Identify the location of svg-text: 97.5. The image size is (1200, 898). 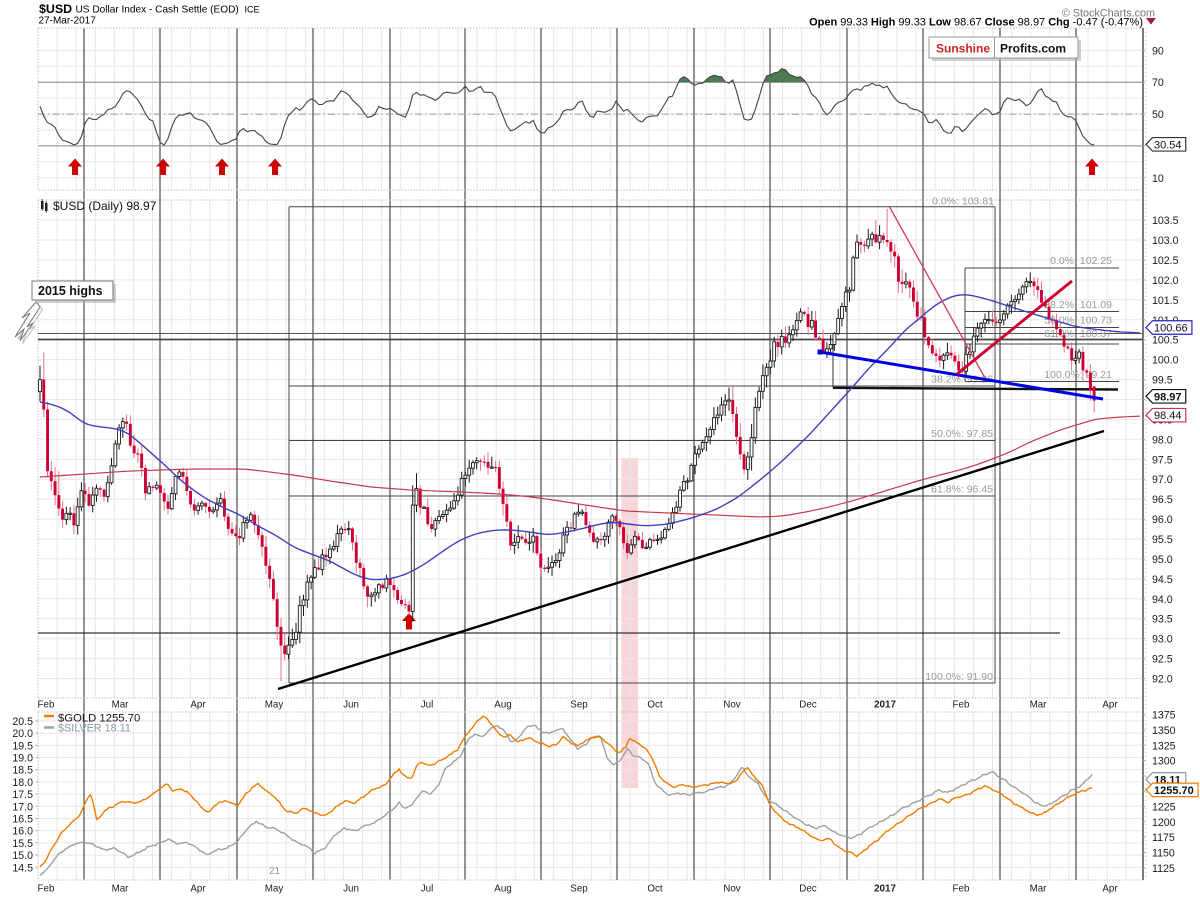
(1162, 460).